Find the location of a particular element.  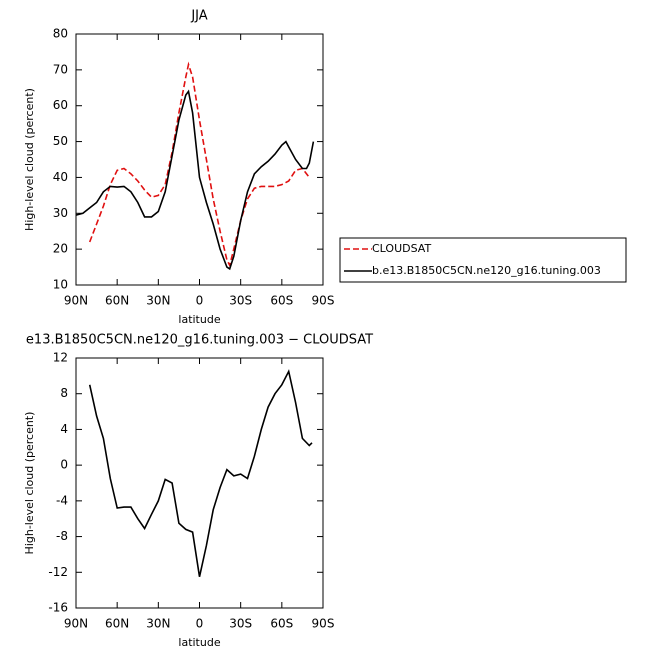

y-tick-label: 70 is located at coordinates (60, 69).